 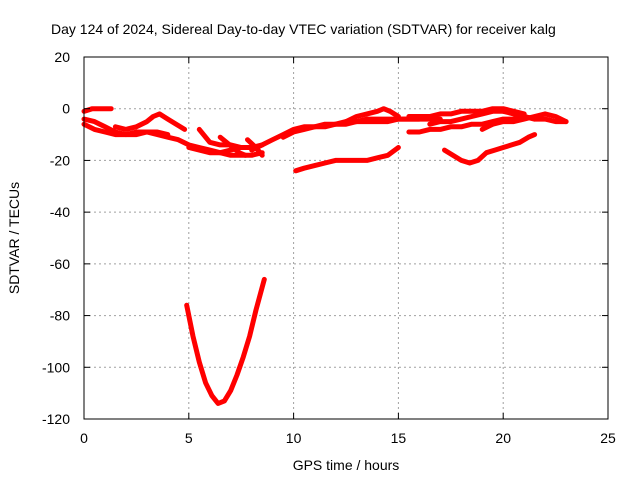 I want to click on x-tick-label: 25, so click(x=608, y=438).